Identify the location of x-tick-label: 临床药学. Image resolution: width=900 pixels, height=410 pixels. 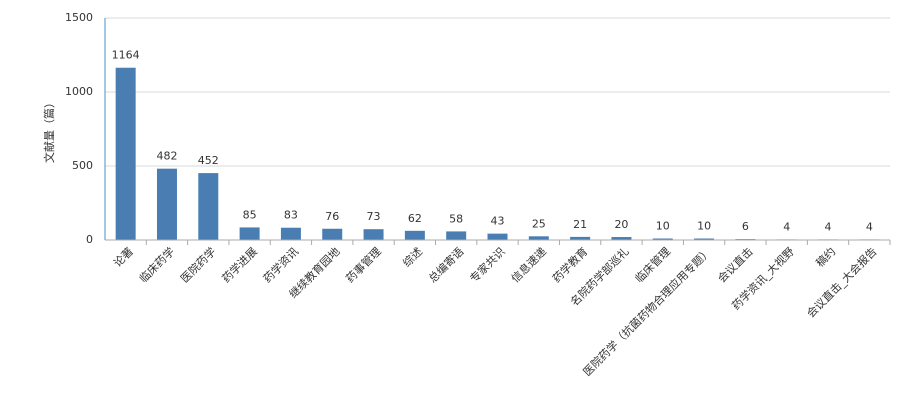
(156, 264).